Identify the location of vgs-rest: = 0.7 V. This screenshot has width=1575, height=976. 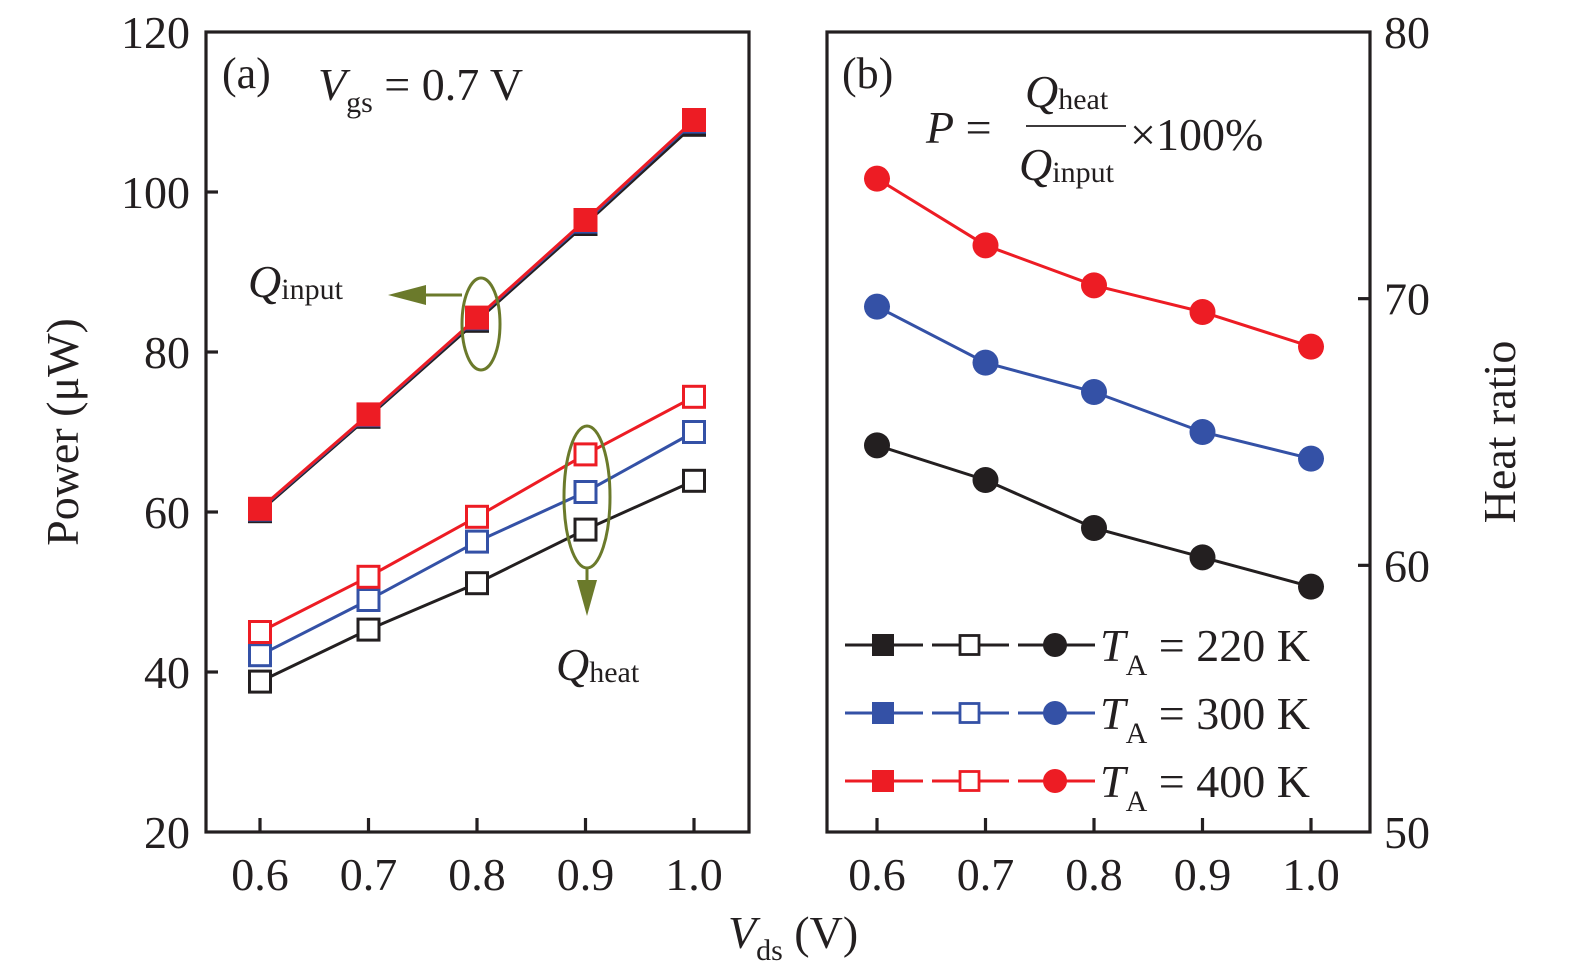
(448, 84).